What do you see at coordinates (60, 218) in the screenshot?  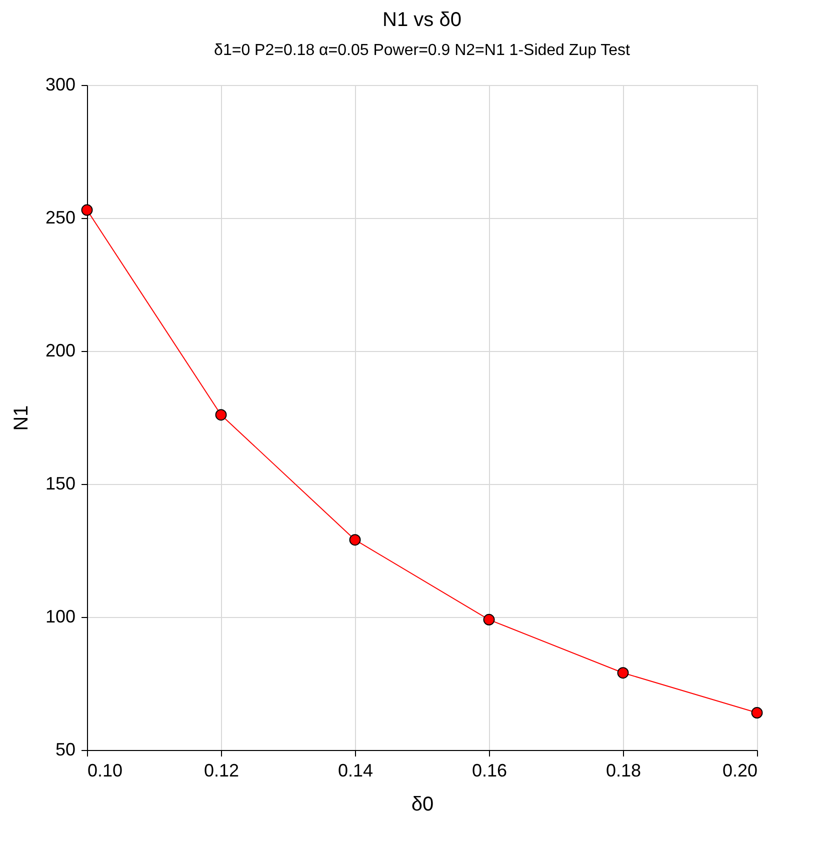 I see `y-tick-label: 250` at bounding box center [60, 218].